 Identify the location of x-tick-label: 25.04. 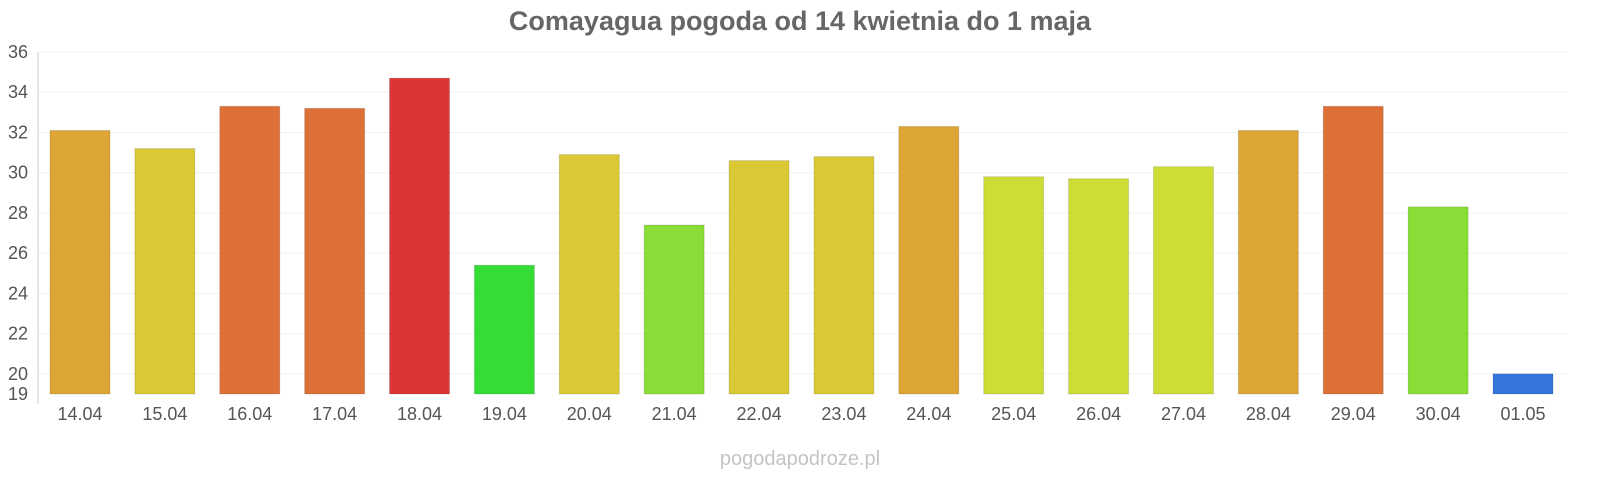
(1013, 414).